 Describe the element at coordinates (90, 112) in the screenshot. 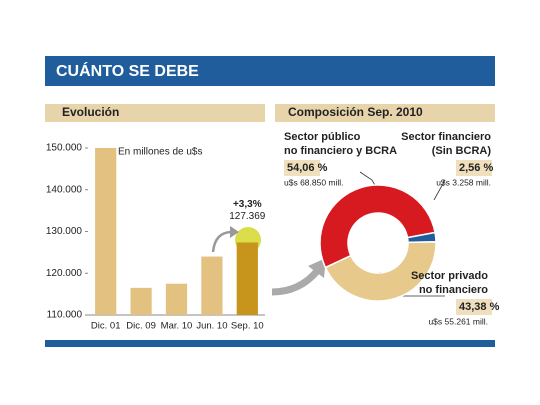

I see `section-title: Evolución` at that location.